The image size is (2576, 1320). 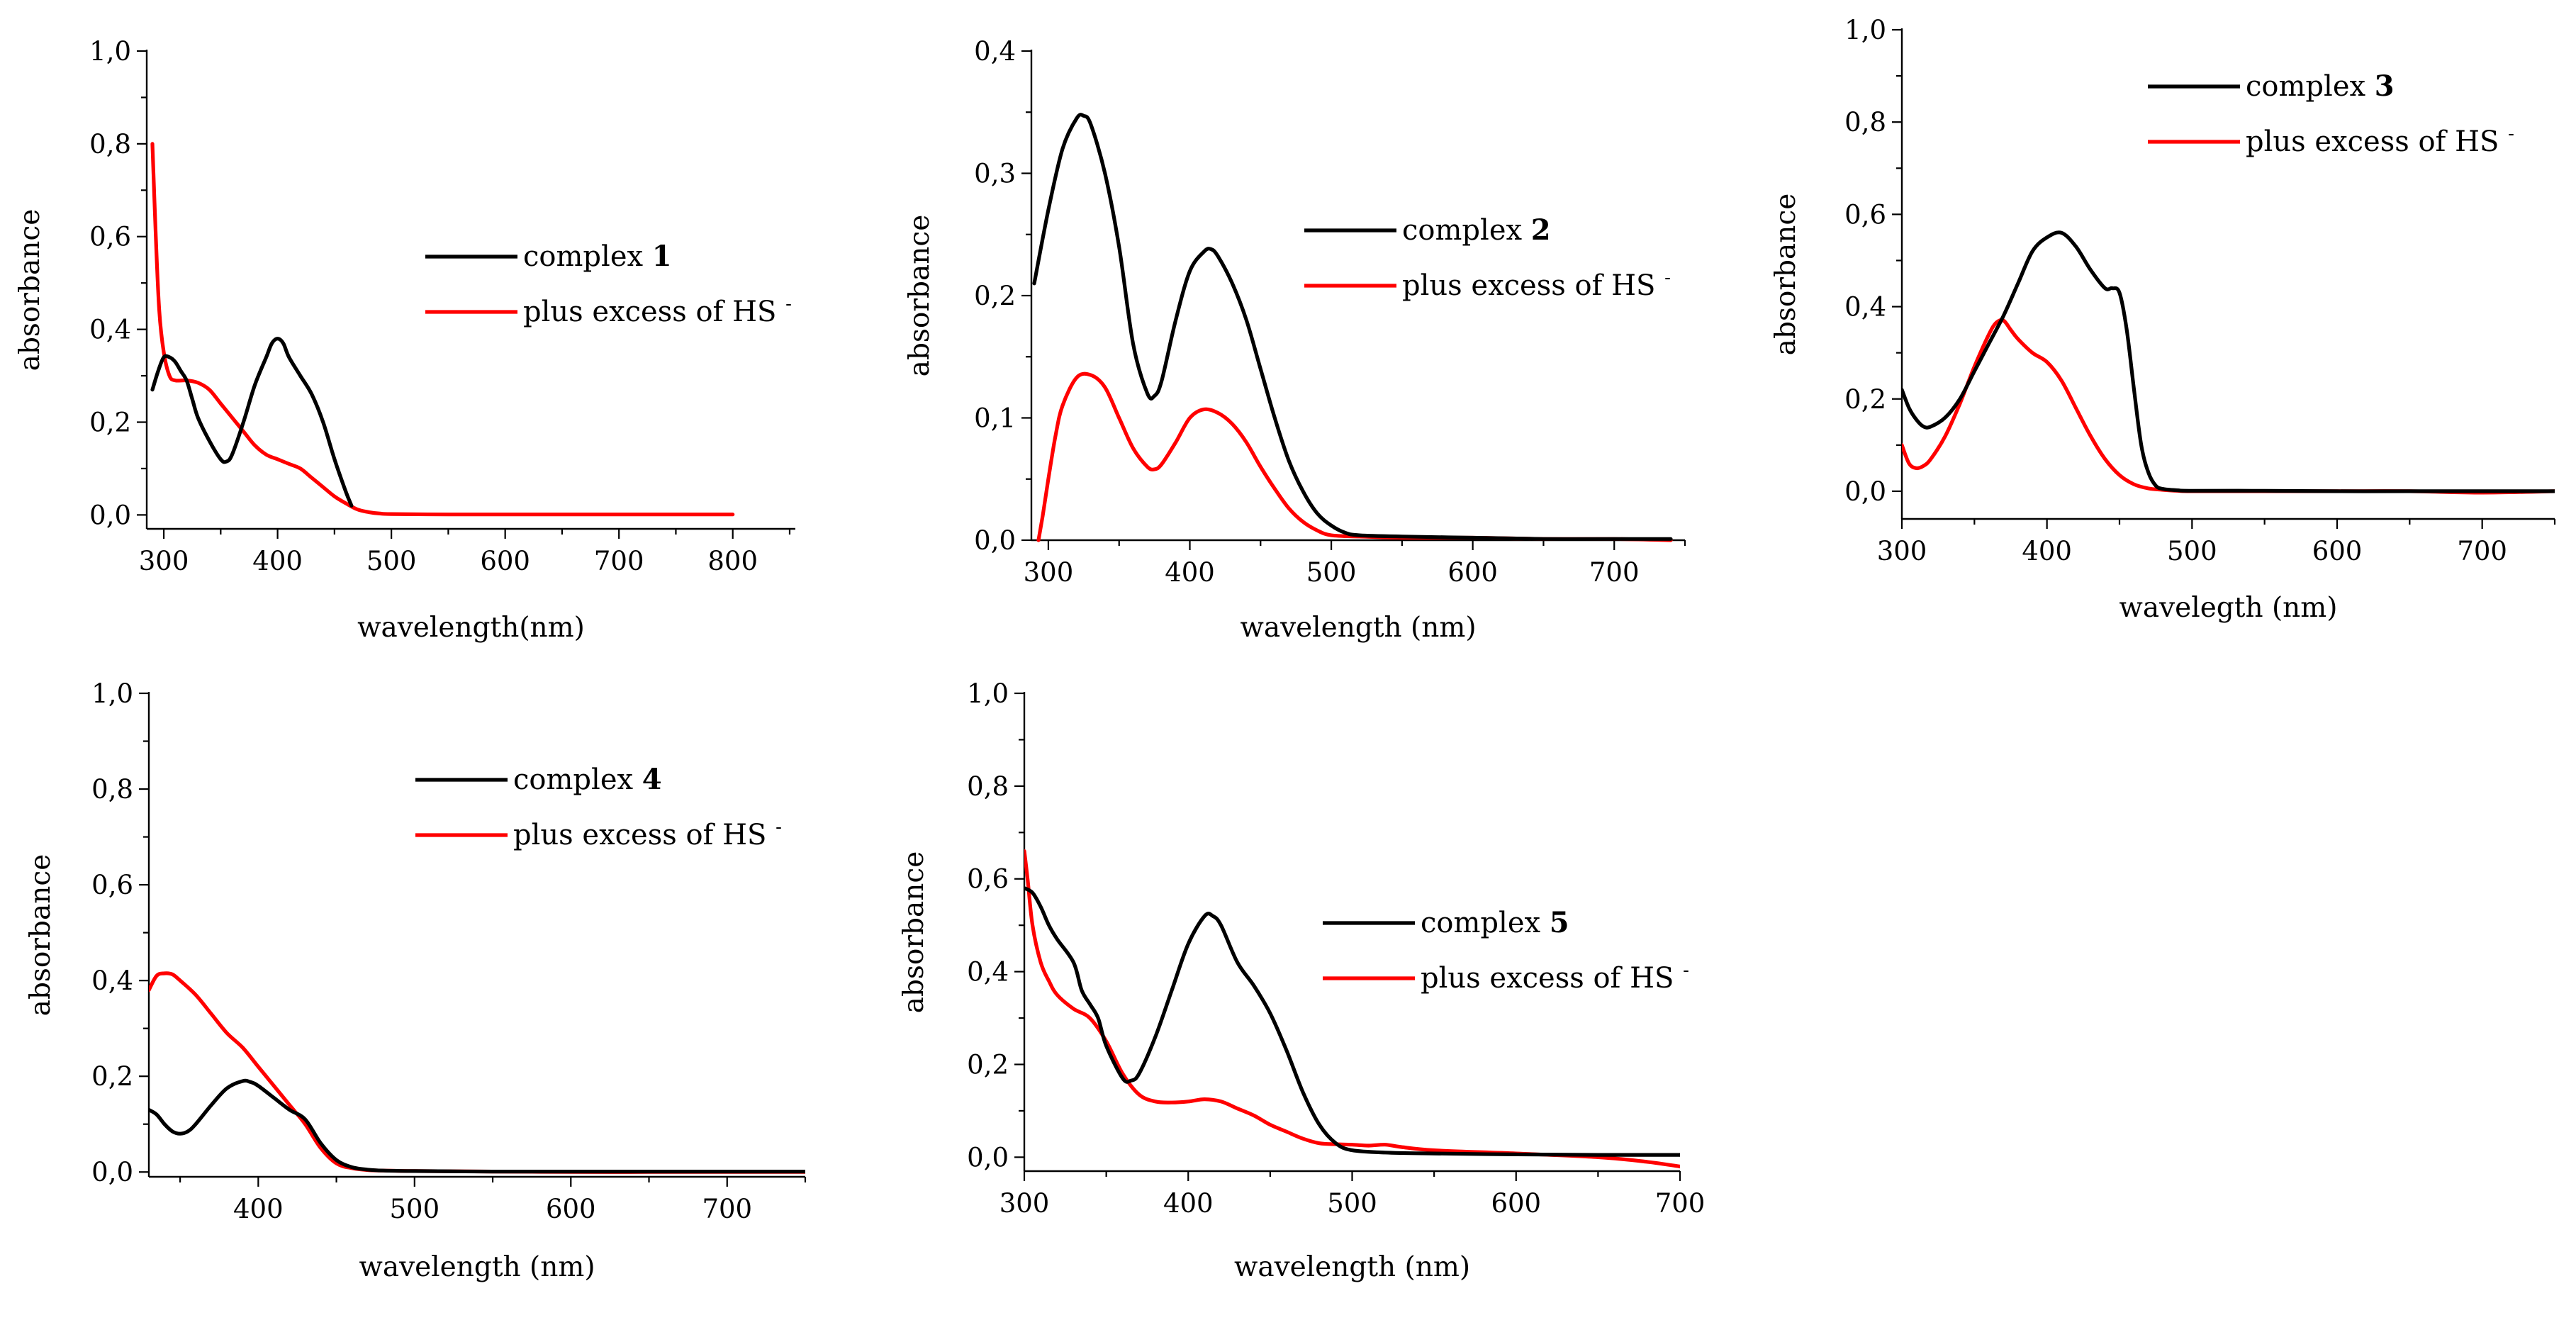 I want to click on legend-entry: complex 2, so click(x=1427, y=230).